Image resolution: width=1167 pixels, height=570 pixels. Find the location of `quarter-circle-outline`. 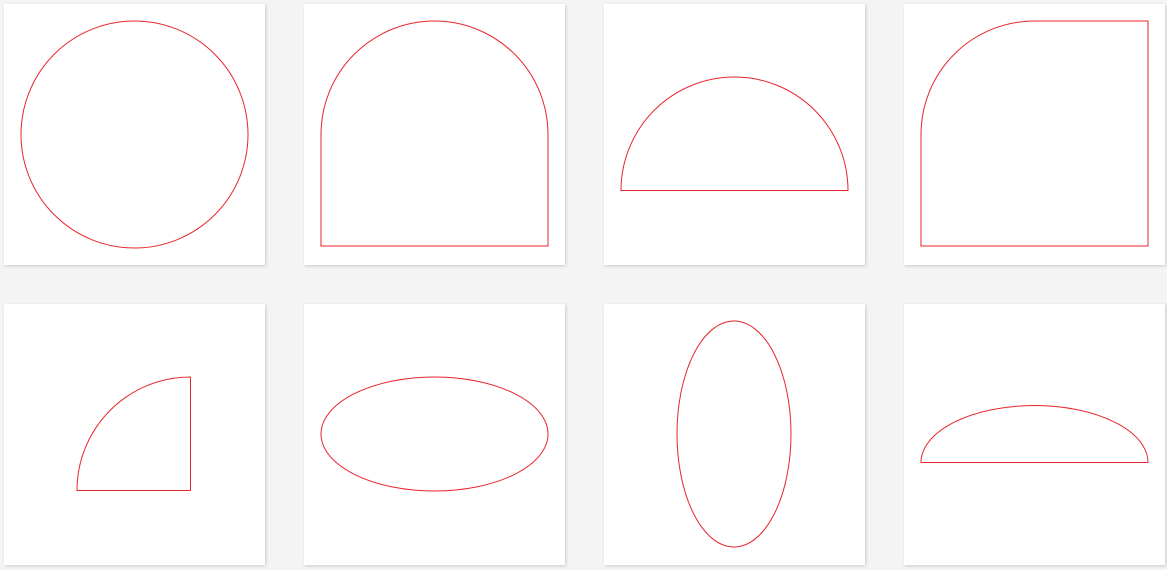

quarter-circle-outline is located at coordinates (133, 433).